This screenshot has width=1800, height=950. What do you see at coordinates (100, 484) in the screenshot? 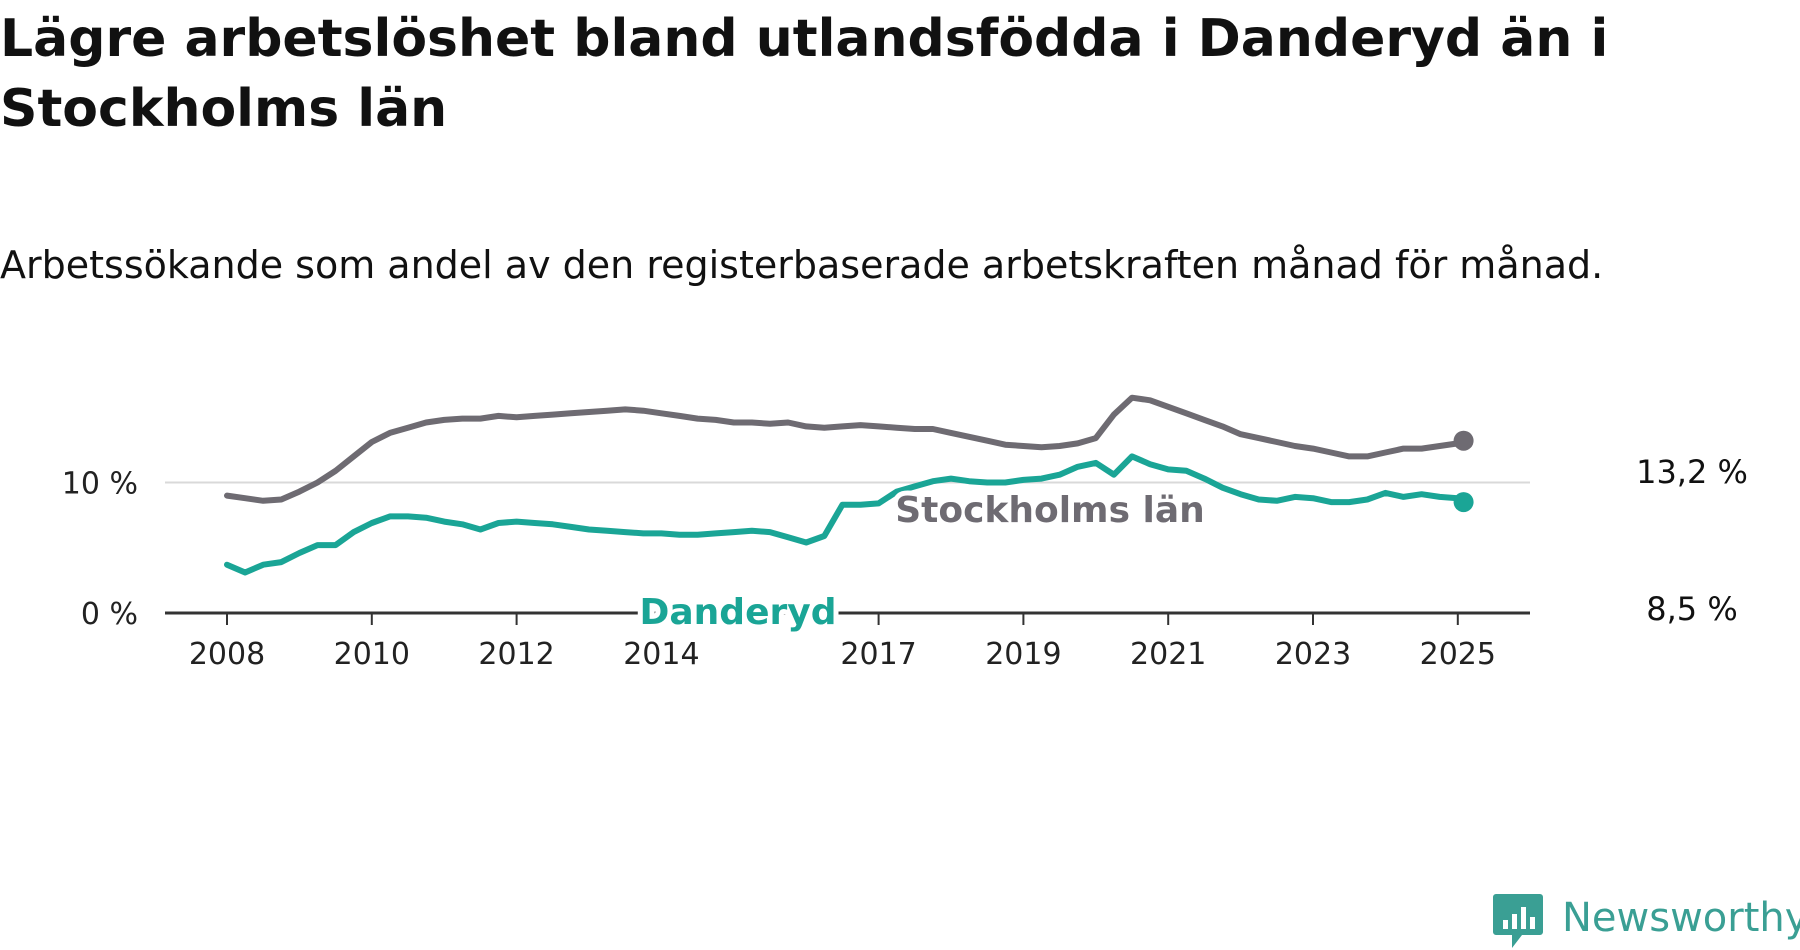
I see `y-tick-label: 10 %` at bounding box center [100, 484].